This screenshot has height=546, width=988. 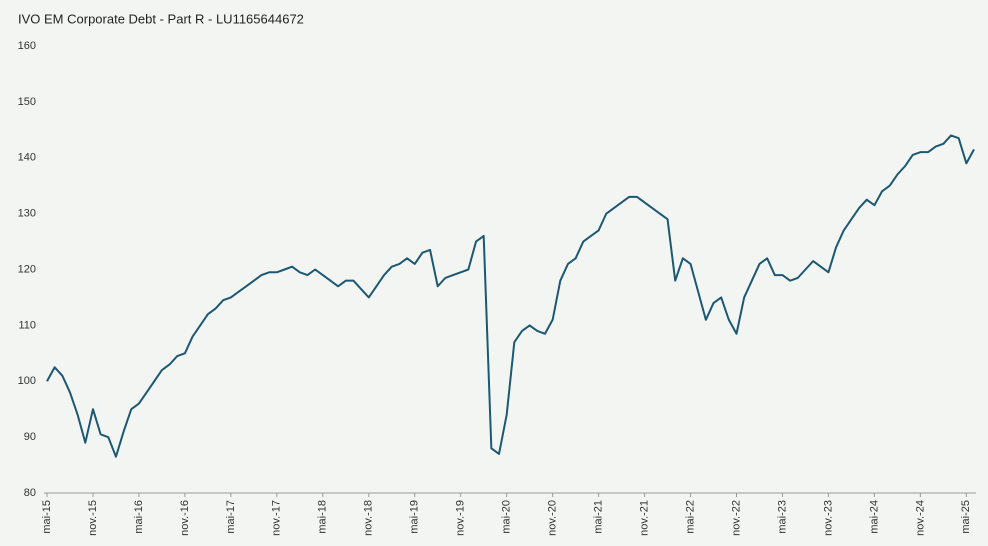 What do you see at coordinates (139, 517) in the screenshot?
I see `x-tick-label: mai-16` at bounding box center [139, 517].